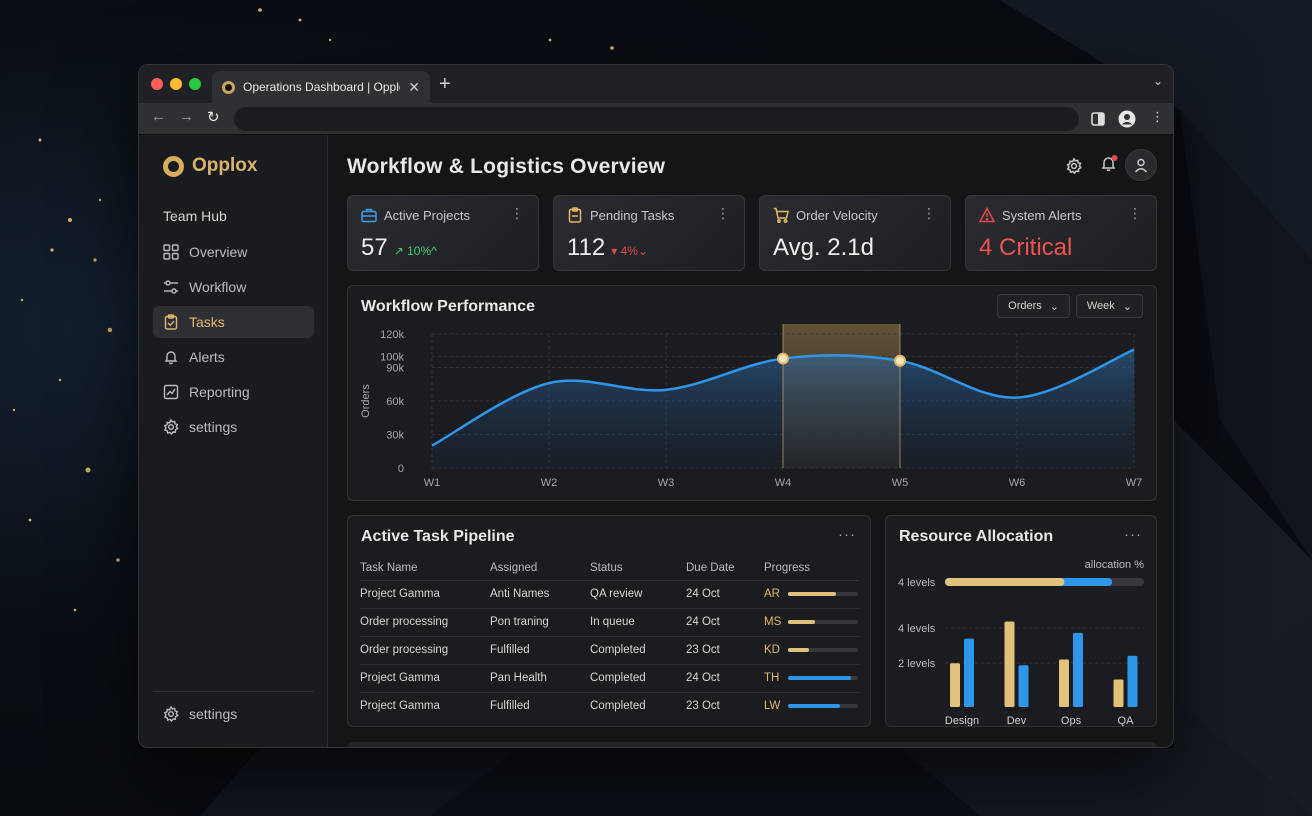  What do you see at coordinates (1033, 306) in the screenshot?
I see `metric-dropdown: Orders ⌄` at bounding box center [1033, 306].